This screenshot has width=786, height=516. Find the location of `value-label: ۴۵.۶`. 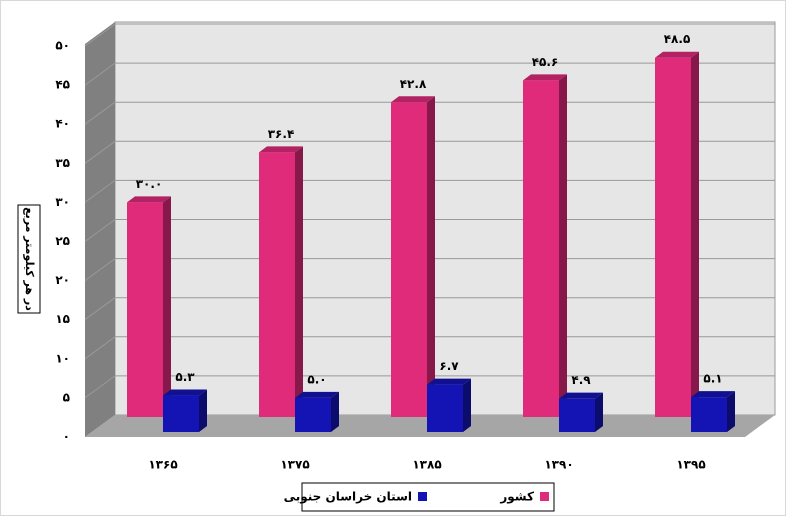

value-label: ۴۵.۶ is located at coordinates (545, 62).